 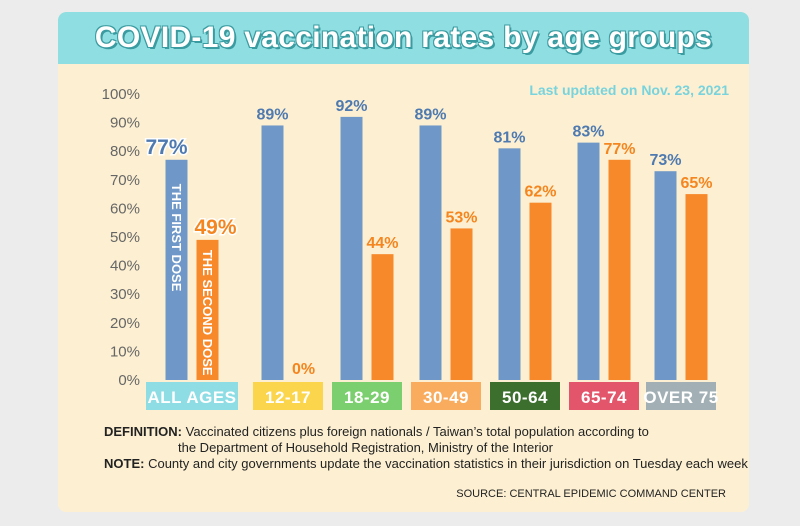 I want to click on data-label-second-dose: 53%, so click(x=461, y=217).